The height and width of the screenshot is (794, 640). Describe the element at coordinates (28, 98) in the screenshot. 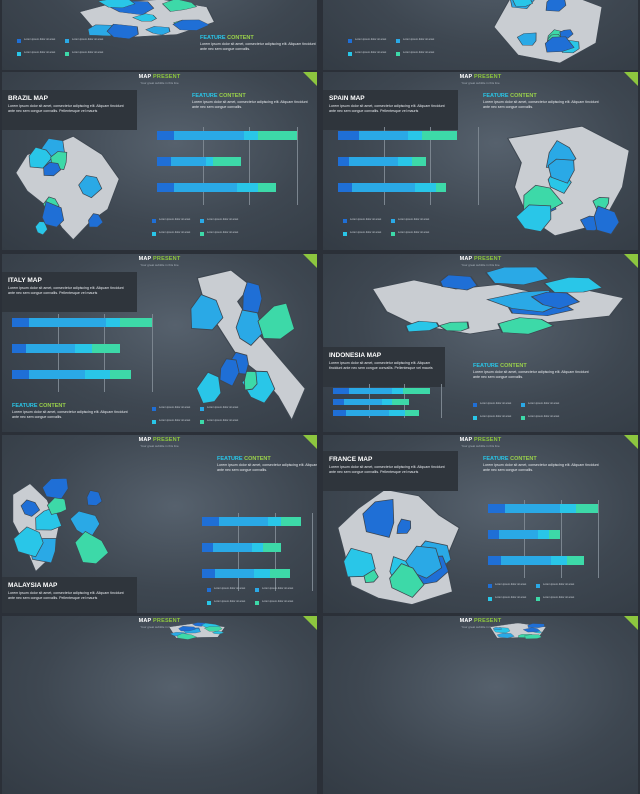

I see `map-title: BRAZIL MAP` at that location.